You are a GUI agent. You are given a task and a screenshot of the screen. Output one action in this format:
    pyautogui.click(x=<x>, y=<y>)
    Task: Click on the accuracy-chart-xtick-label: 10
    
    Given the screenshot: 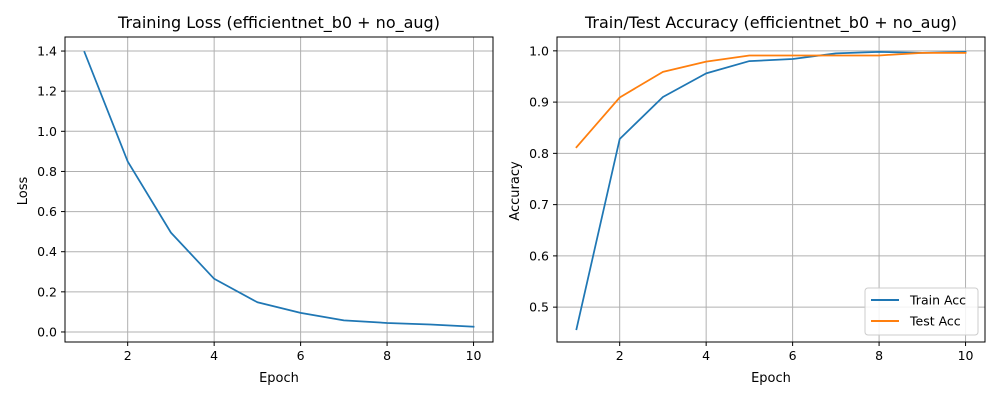 What is the action you would take?
    pyautogui.click(x=966, y=355)
    